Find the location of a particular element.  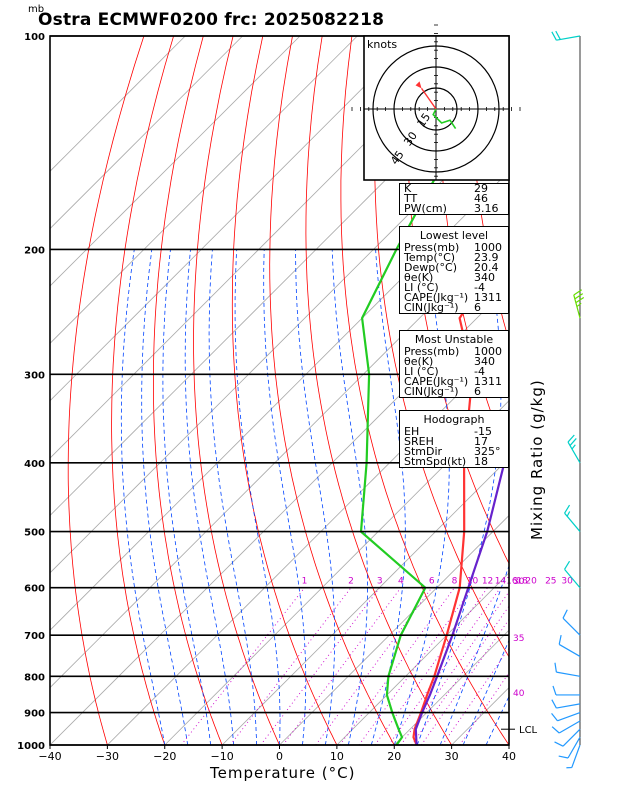

lowest-row-thetae: θe(K) 340 is located at coordinates (449, 277).